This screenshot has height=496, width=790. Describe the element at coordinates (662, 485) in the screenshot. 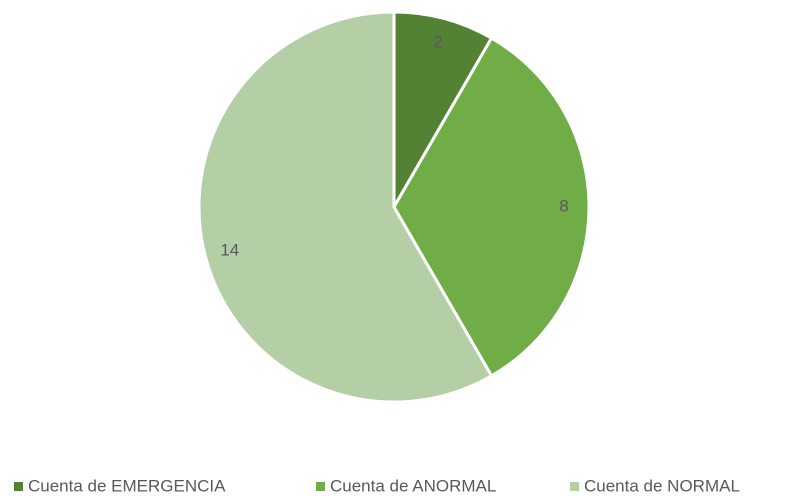

I see `legend-label: Cuenta de NORMAL` at that location.